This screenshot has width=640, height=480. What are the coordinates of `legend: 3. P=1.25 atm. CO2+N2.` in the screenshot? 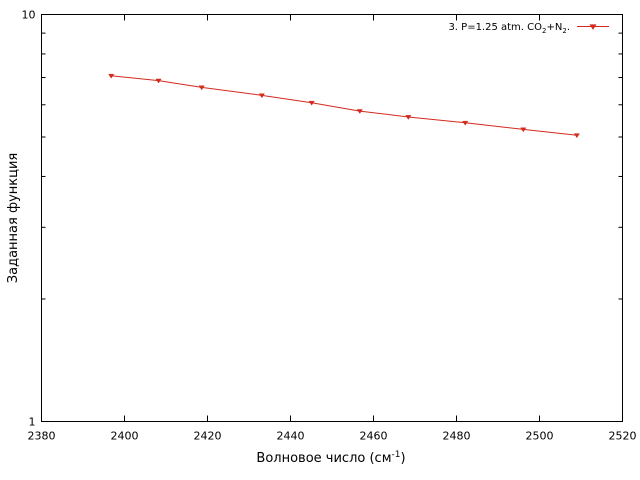 It's located at (528, 28).